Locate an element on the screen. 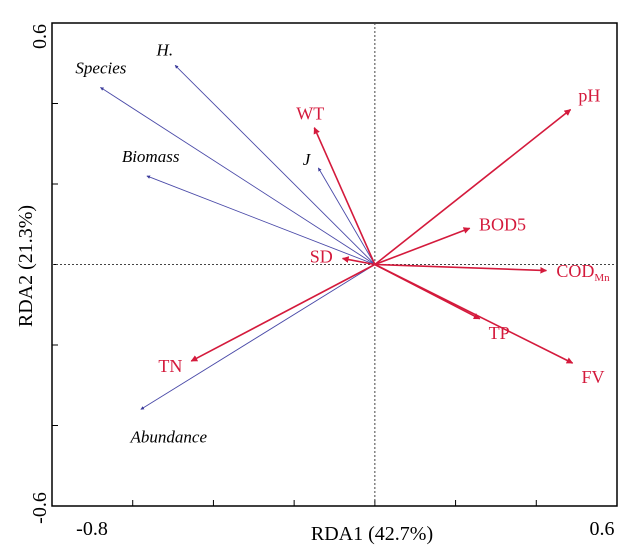 This screenshot has width=619, height=546. x-axis-label: RDA1 (42.7%) is located at coordinates (372, 534).